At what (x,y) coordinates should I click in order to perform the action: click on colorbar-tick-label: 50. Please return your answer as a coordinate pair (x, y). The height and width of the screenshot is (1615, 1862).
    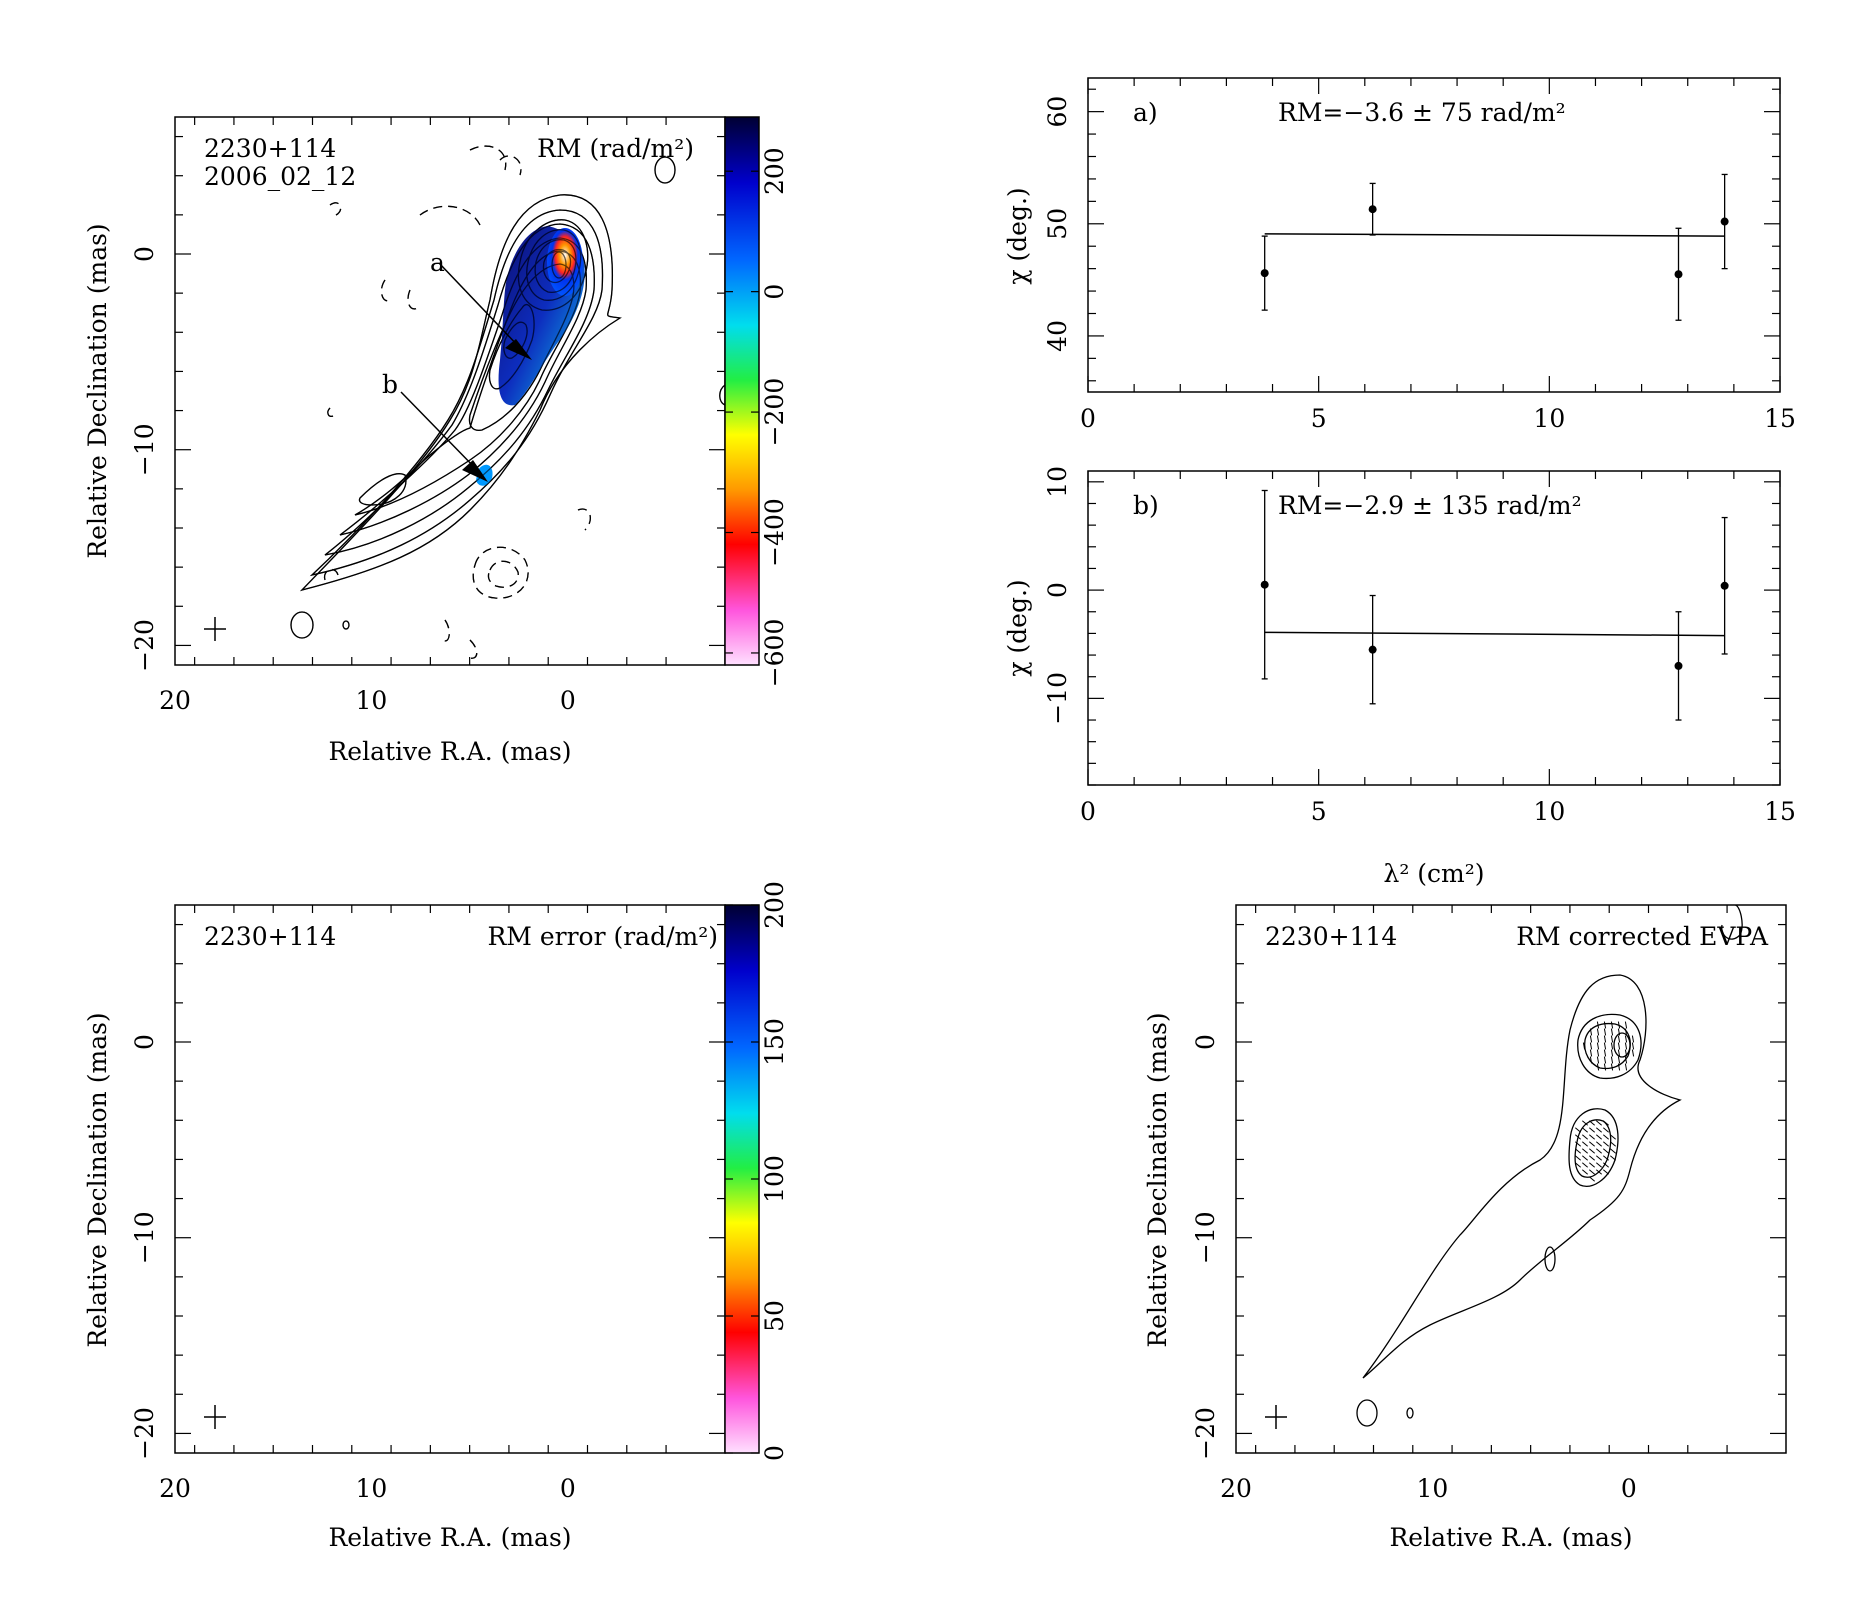
    Looking at the image, I should click on (774, 1316).